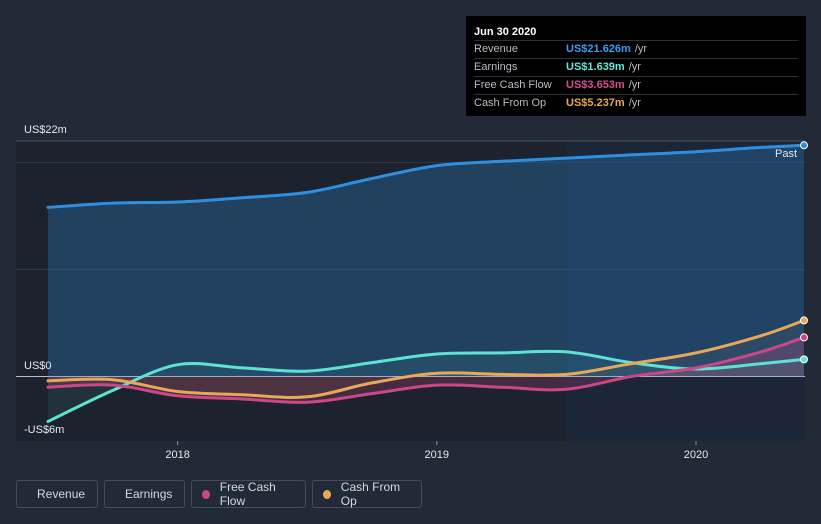 The height and width of the screenshot is (524, 821). What do you see at coordinates (38, 366) in the screenshot?
I see `y-tick-label: US$0` at bounding box center [38, 366].